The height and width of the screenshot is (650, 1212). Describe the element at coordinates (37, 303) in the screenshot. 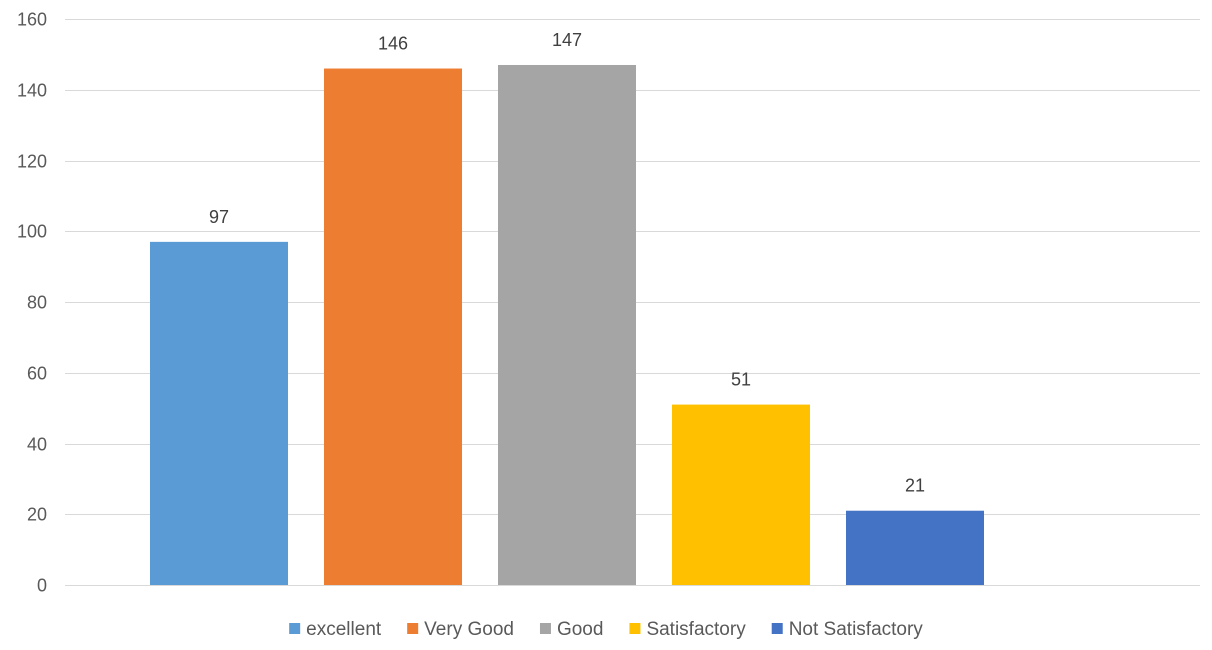

I see `y-tick-label-80: 80` at that location.